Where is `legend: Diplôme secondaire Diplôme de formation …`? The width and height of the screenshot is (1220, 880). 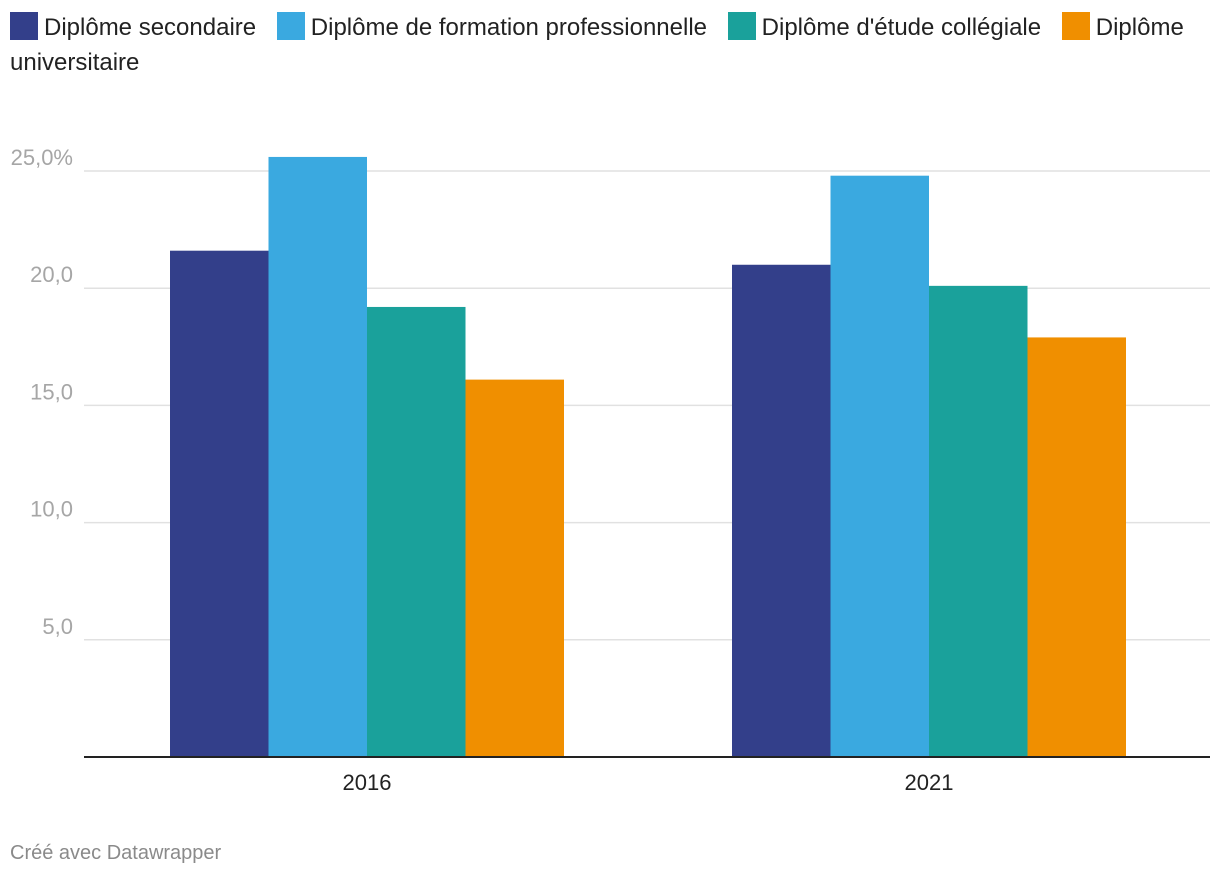
legend: Diplôme secondaire Diplôme de formation … is located at coordinates (610, 45).